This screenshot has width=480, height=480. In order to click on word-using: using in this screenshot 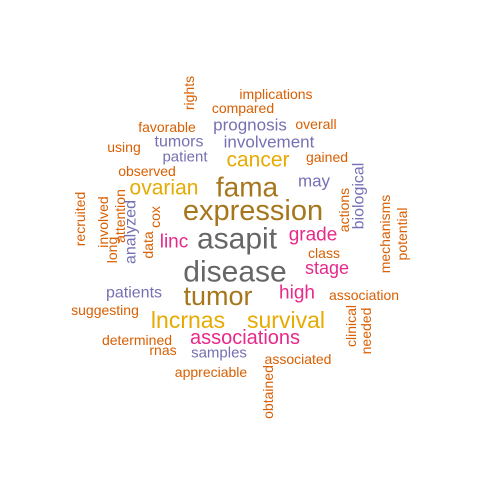, I will do `click(123, 147)`.